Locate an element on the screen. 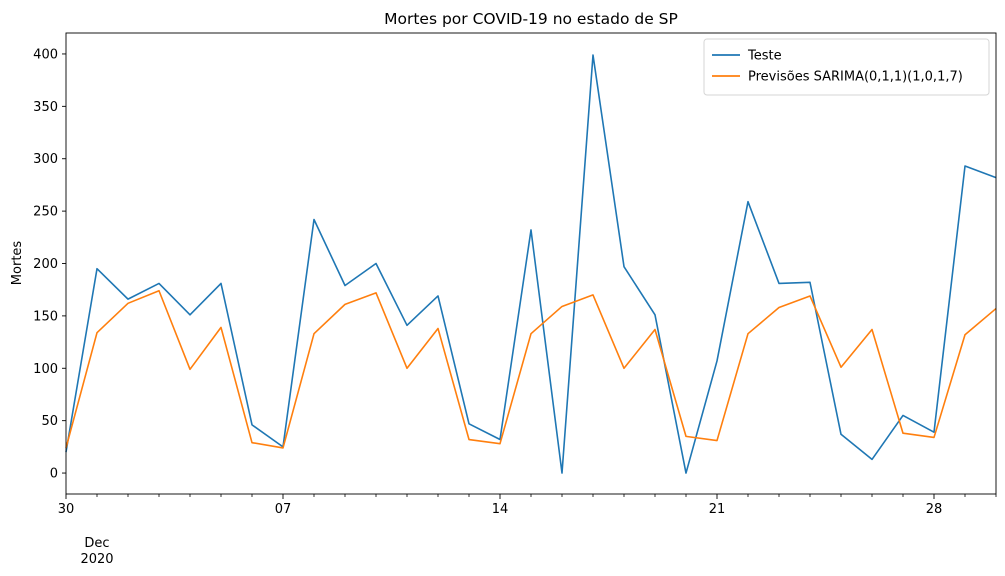 This screenshot has width=1005, height=576. x-tick-label: 21 is located at coordinates (717, 509).